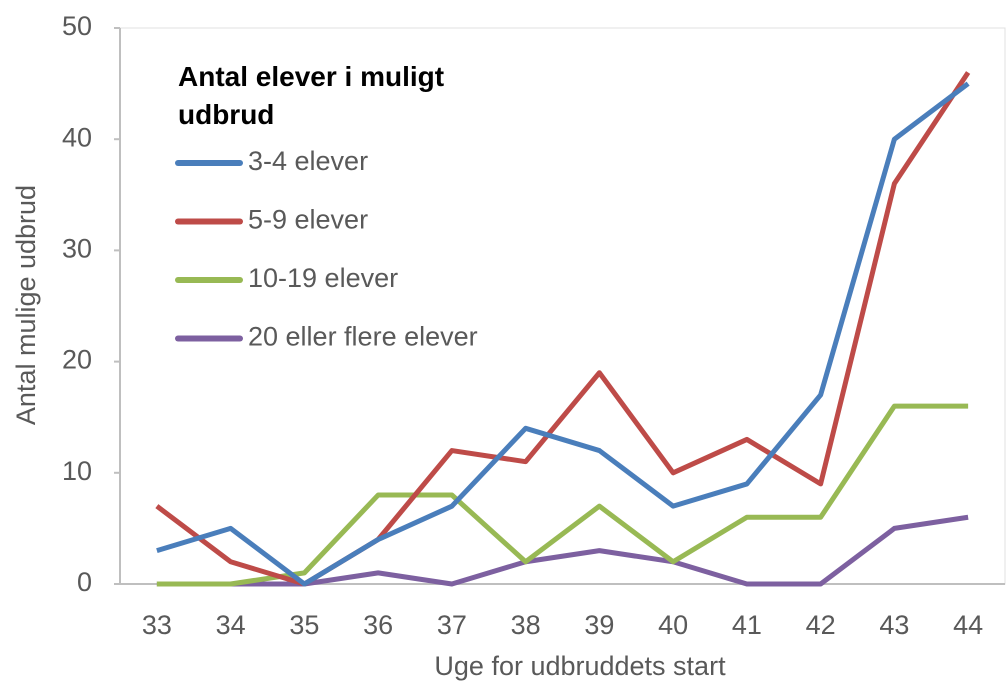 This screenshot has width=1008, height=691. I want to click on legend-label: 3-4 elever, so click(308, 161).